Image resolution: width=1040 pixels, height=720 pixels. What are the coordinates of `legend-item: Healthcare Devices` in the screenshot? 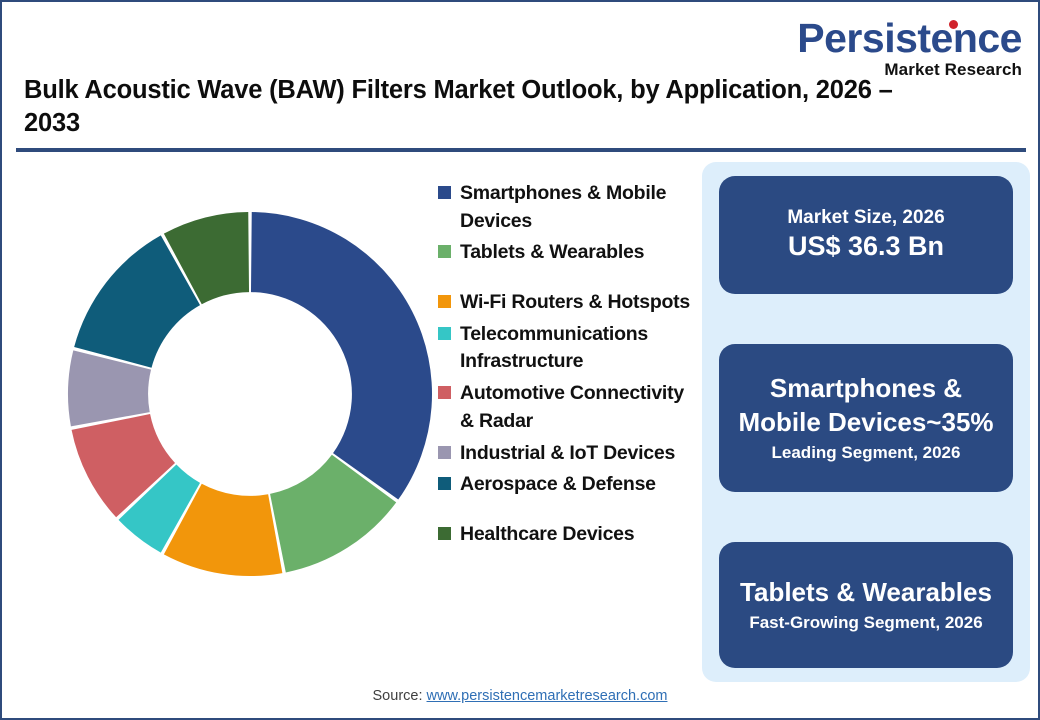 It's located at (569, 535).